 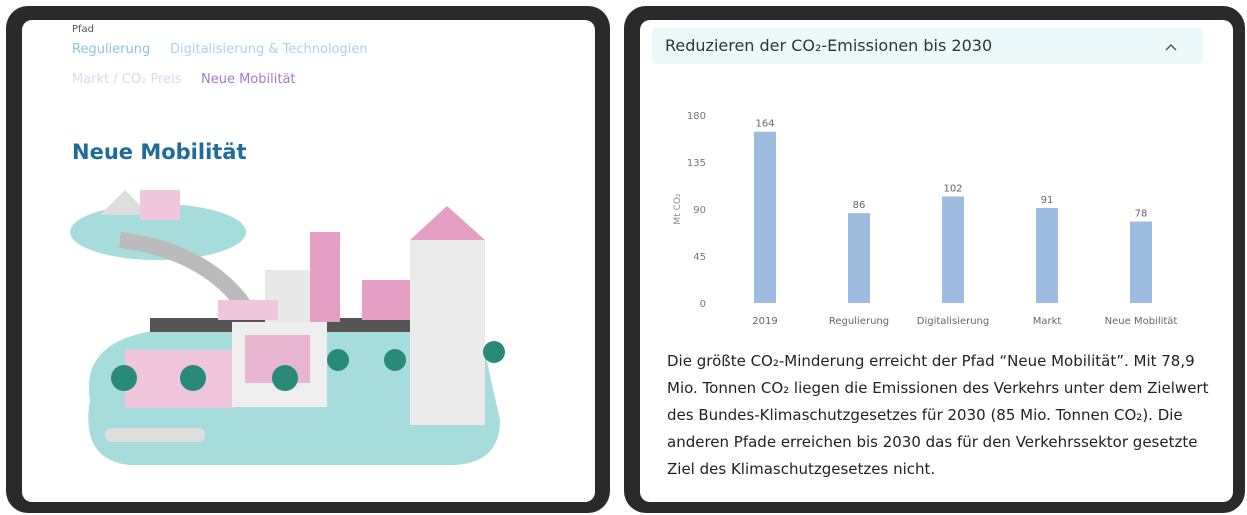 What do you see at coordinates (269, 49) in the screenshot?
I see `tab: Digitalisierung & Technologien` at bounding box center [269, 49].